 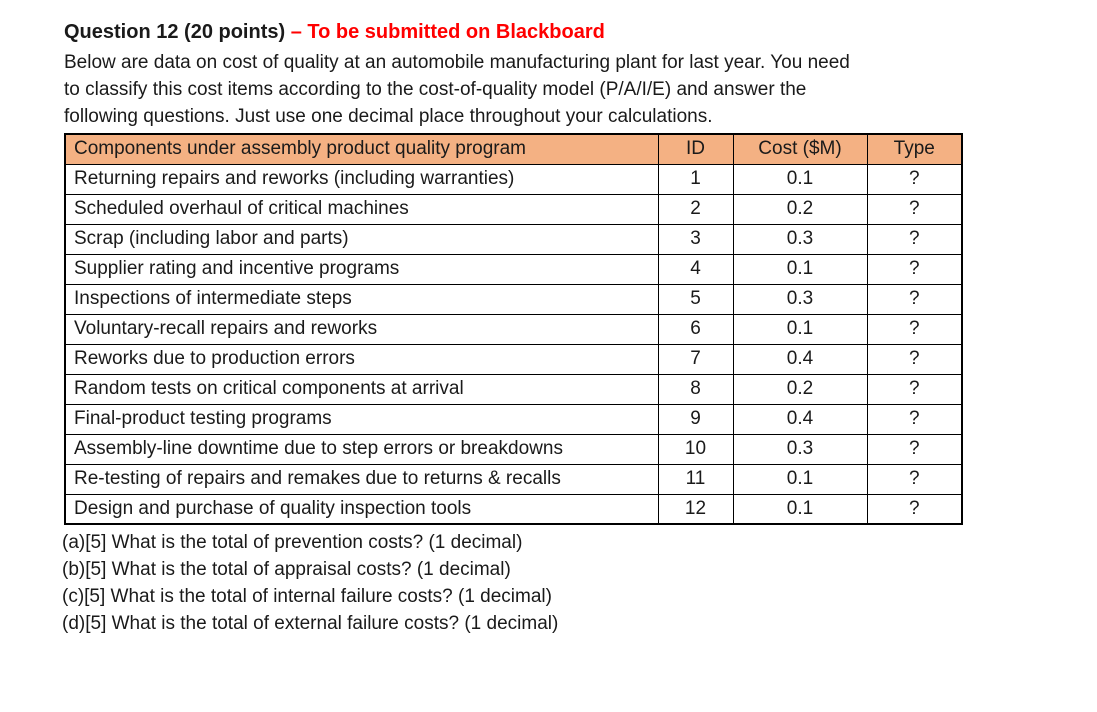 I want to click on cell-component: Voluntary-recall repairs and reworks, so click(x=361, y=329).